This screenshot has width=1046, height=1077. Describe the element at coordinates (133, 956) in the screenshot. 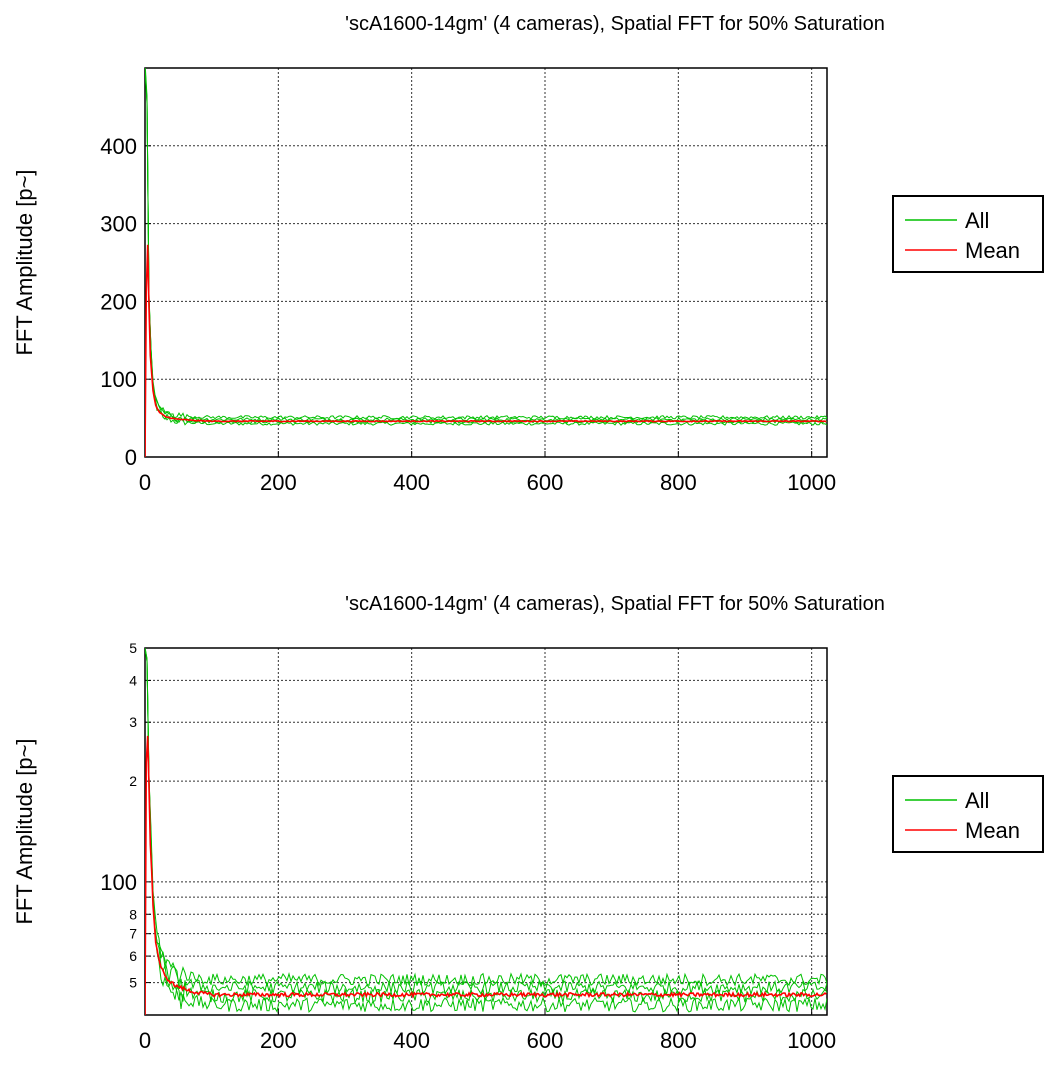

I see `y-tick-label: 6` at that location.